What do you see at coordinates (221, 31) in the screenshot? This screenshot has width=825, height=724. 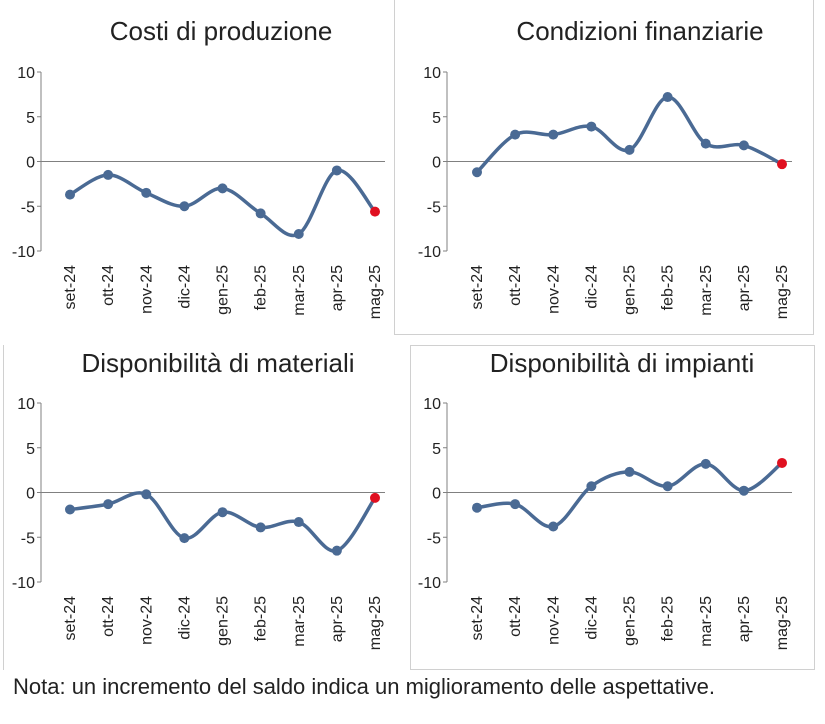 I see `chart-title: Costi di produzione` at bounding box center [221, 31].